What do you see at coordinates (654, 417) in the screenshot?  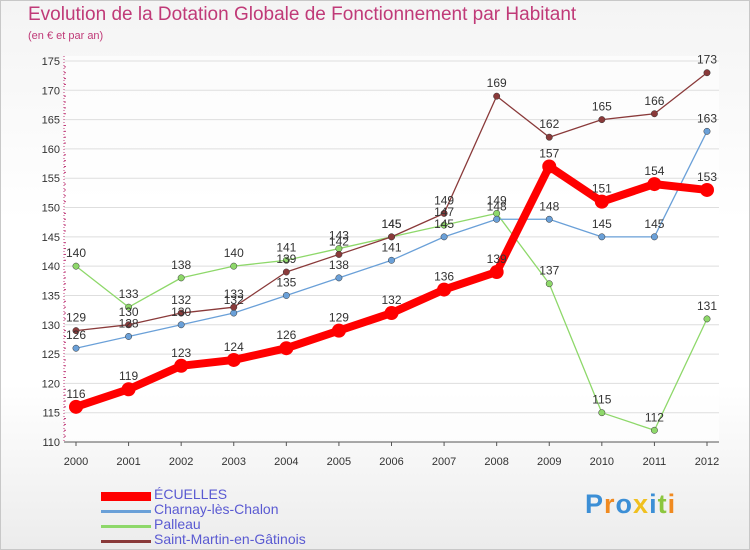 I see `data-label-palleau-2011: 112` at bounding box center [654, 417].